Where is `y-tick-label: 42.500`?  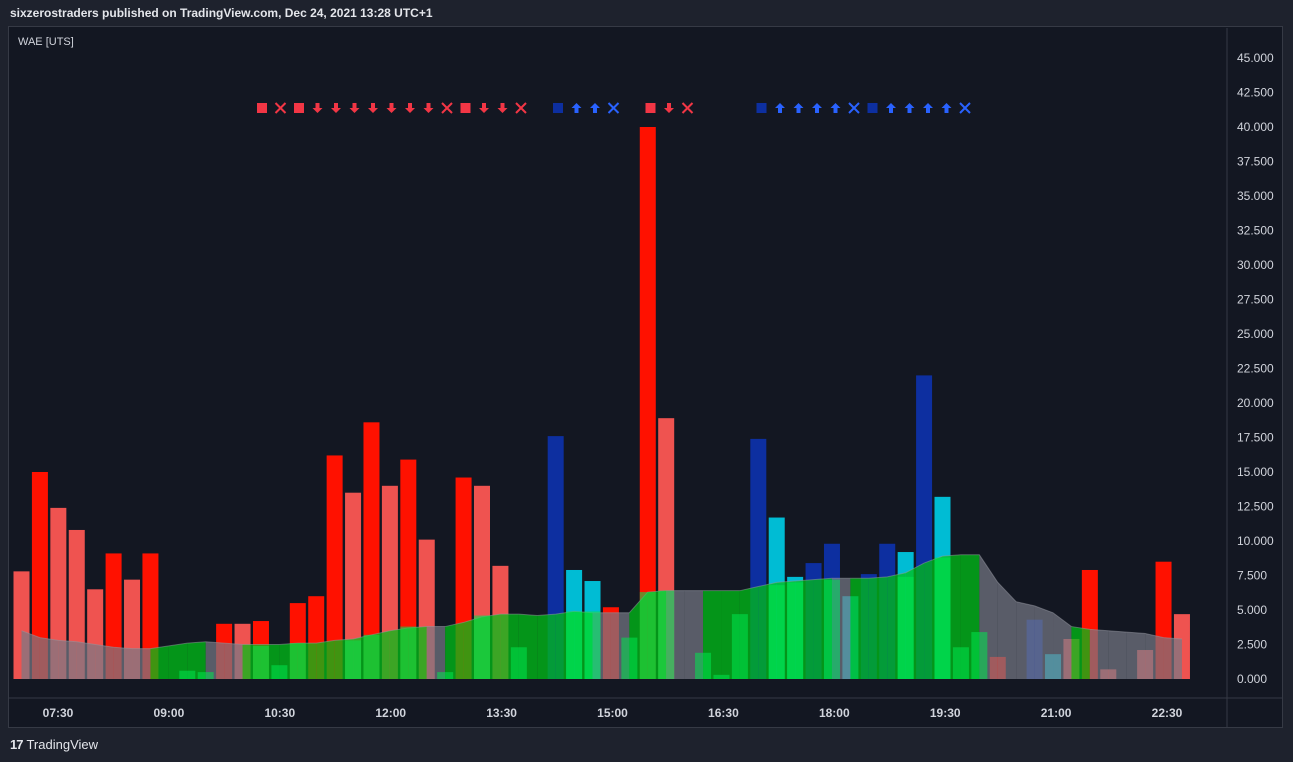 y-tick-label: 42.500 is located at coordinates (1255, 93).